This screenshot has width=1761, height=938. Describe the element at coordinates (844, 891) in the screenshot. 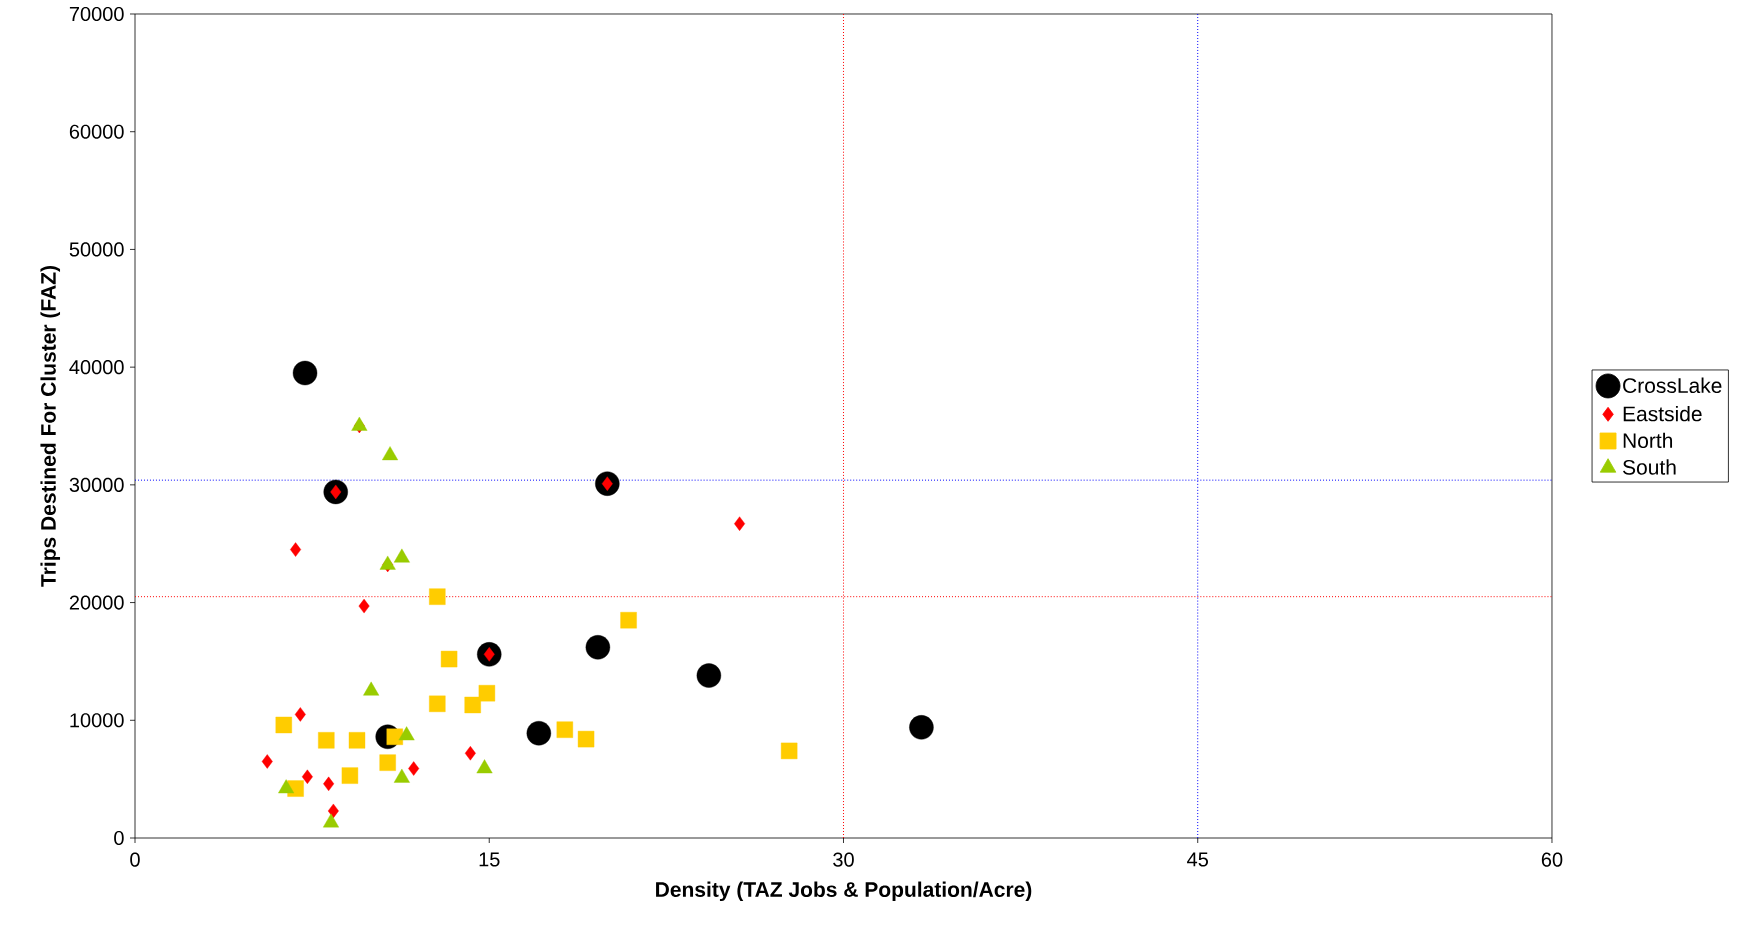

I see `x-axis-title: Density (TAZ Jobs & Population/Acre)` at that location.